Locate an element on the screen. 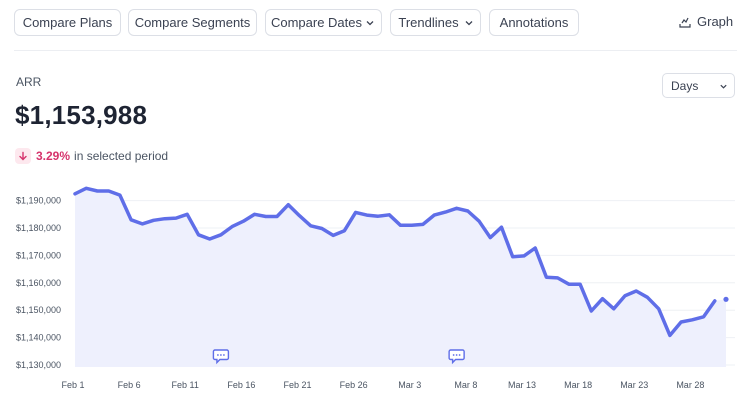  metric-value: $1,153,988 is located at coordinates (81, 115).